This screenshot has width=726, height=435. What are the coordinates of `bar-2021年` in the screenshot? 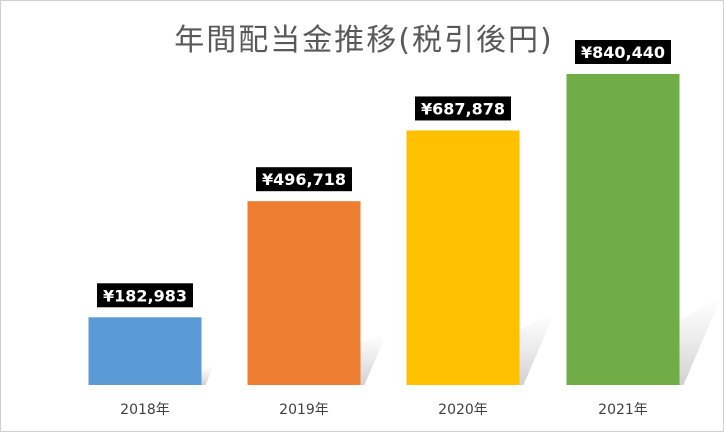 It's located at (623, 229).